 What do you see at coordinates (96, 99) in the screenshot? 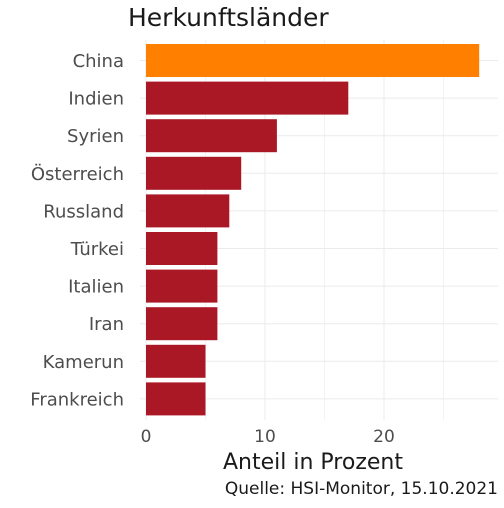
I see `category-label: Indien` at bounding box center [96, 99].